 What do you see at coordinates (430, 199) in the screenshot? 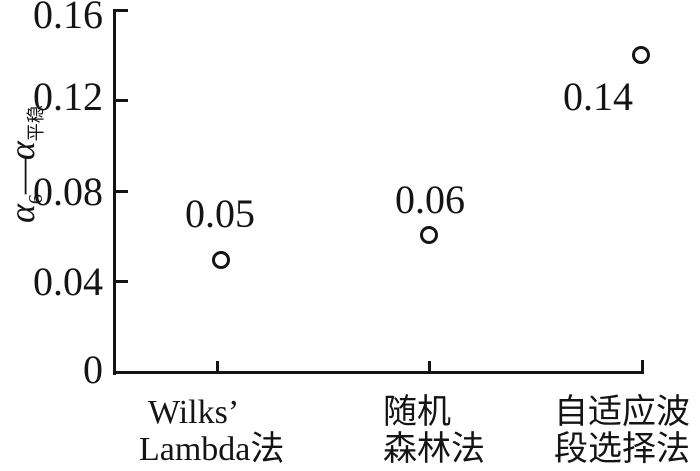
I see `data-point-label: 0.06` at bounding box center [430, 199].